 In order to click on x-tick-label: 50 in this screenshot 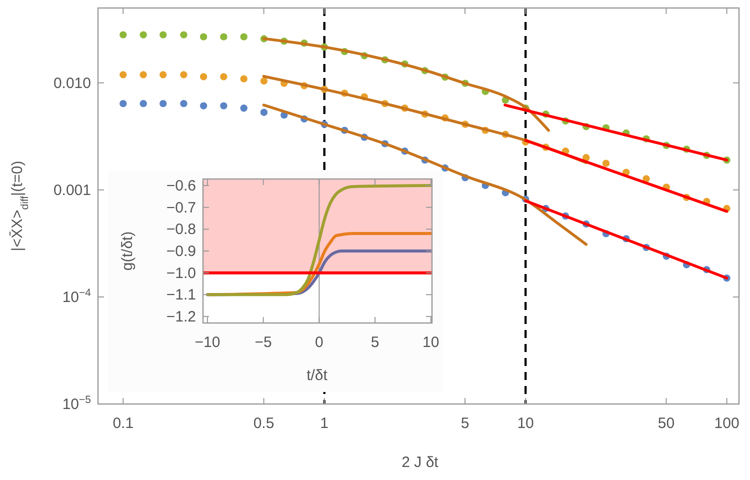, I will do `click(666, 423)`.